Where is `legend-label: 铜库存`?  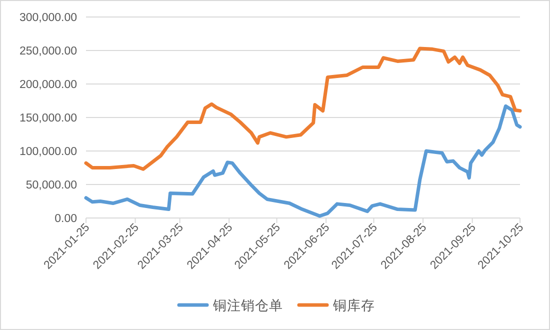 legend-label: 铜库存 is located at coordinates (353, 305).